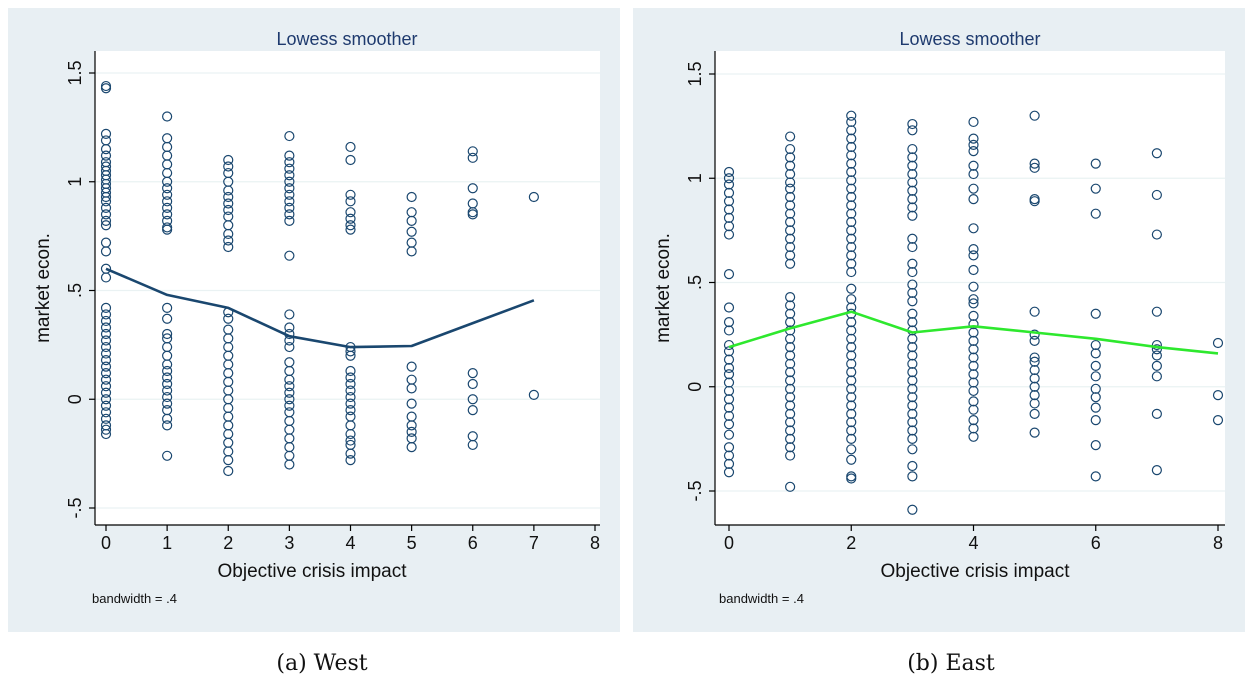  Describe the element at coordinates (289, 543) in the screenshot. I see `x-tick-label: 3` at that location.